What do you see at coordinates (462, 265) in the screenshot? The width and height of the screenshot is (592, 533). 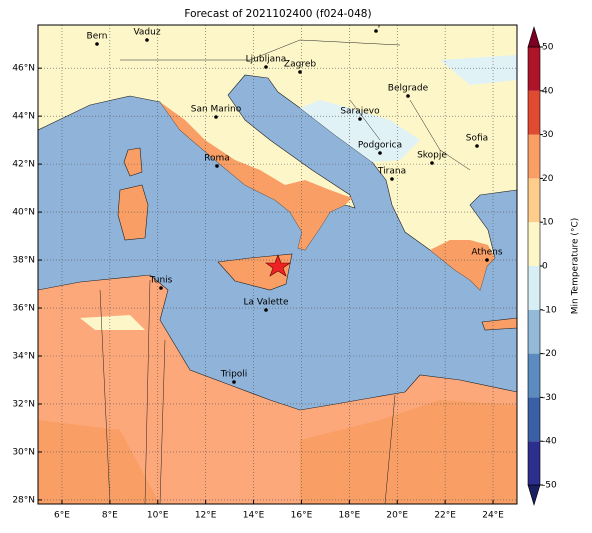 I see `land-greece-warm` at bounding box center [462, 265].